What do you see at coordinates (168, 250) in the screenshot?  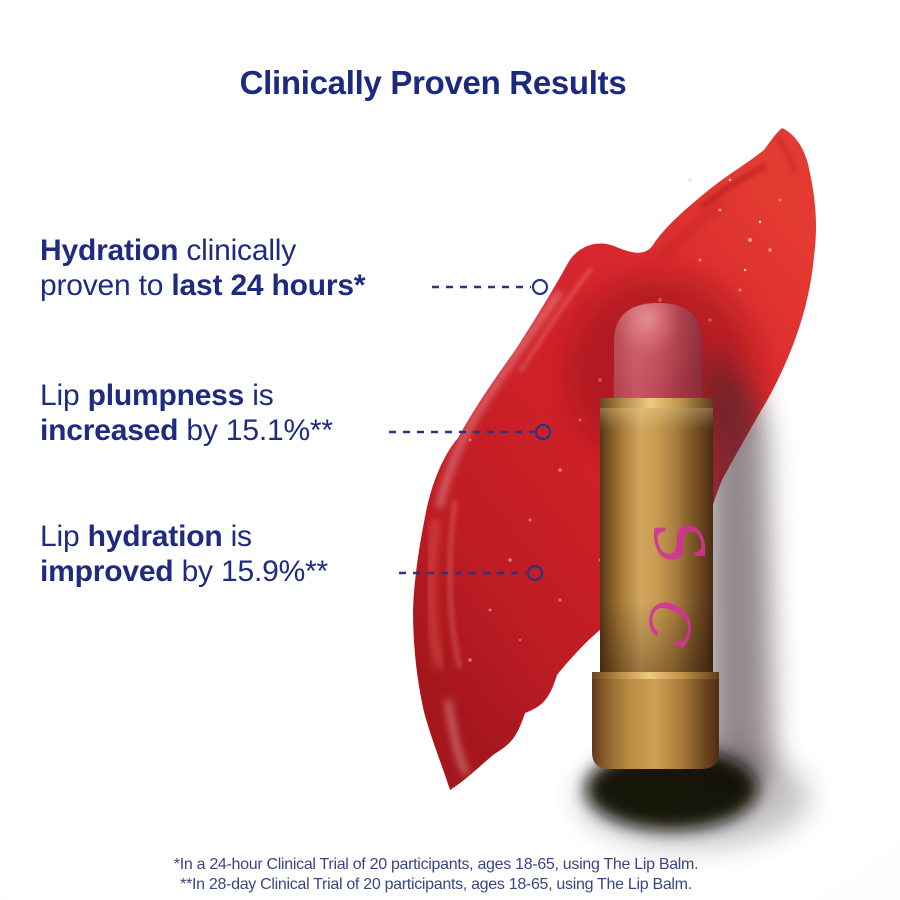 I see `claim-line: Hydration clinically` at bounding box center [168, 250].